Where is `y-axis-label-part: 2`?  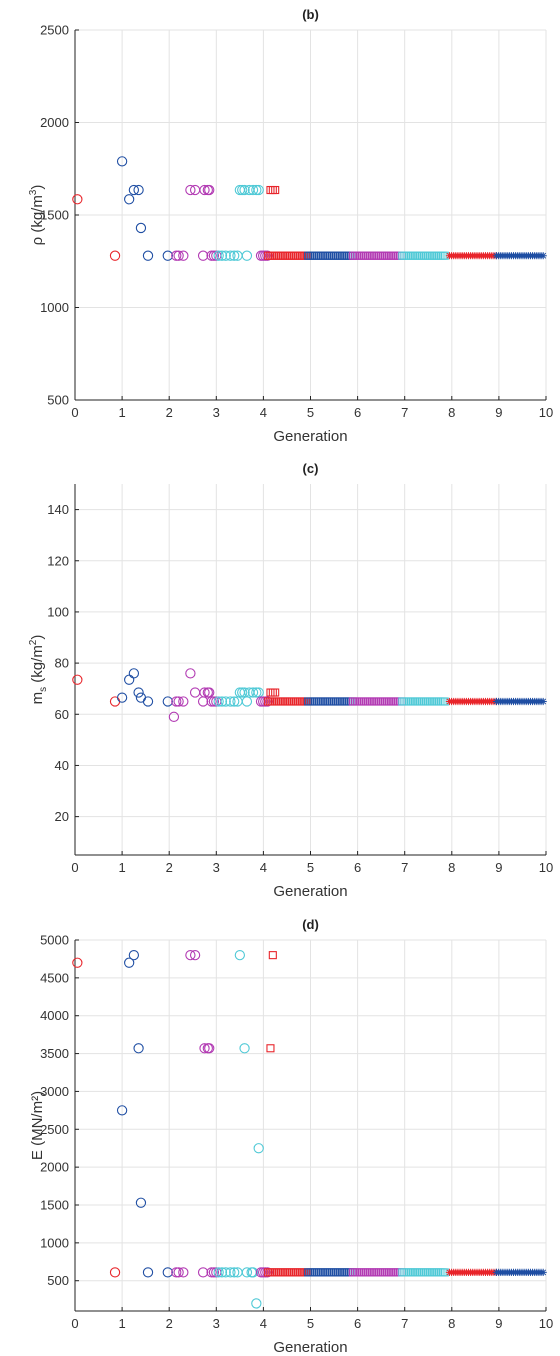
y-axis-label-part: 2 is located at coordinates (33, 642).